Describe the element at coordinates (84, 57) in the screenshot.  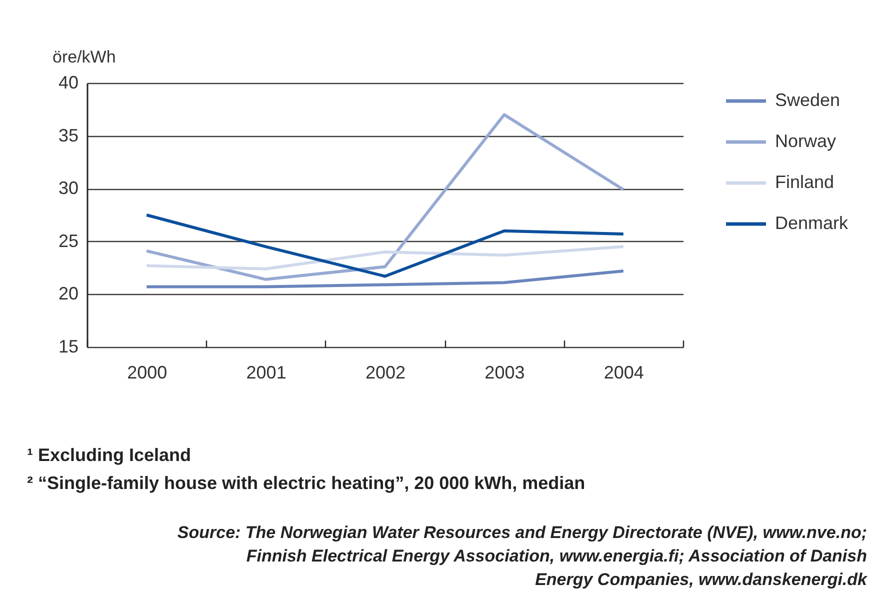
I see `y-axis-title: öre/kWh` at that location.